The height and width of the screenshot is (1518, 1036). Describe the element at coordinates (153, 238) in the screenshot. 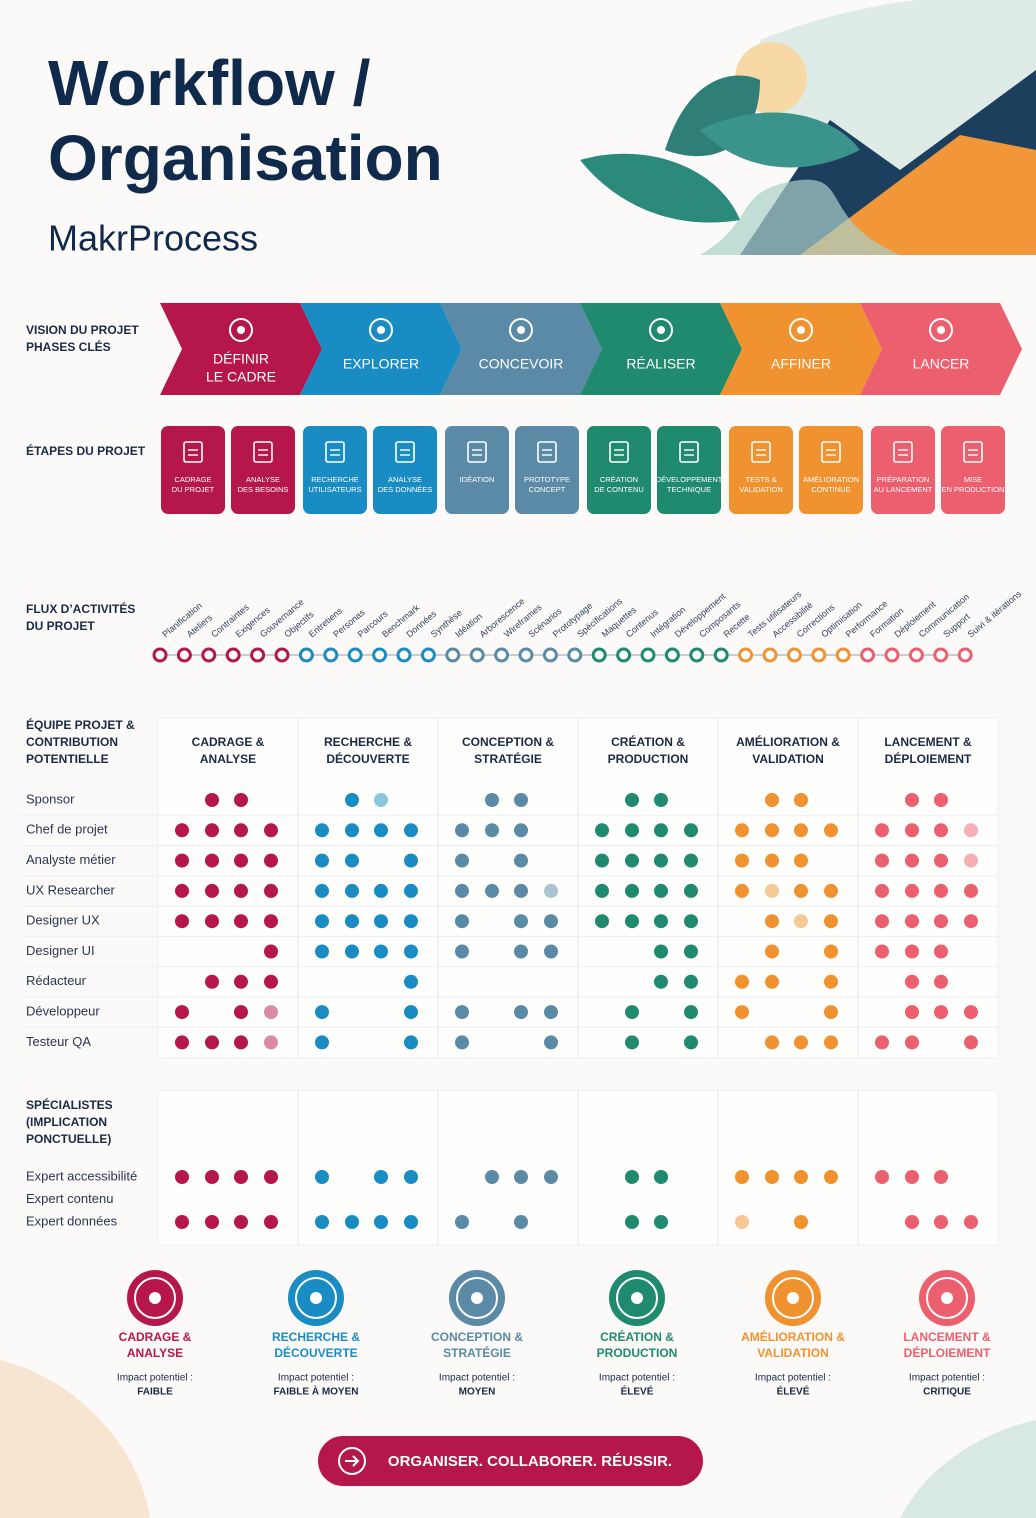

I see `subtitle: MakrProcess` at that location.